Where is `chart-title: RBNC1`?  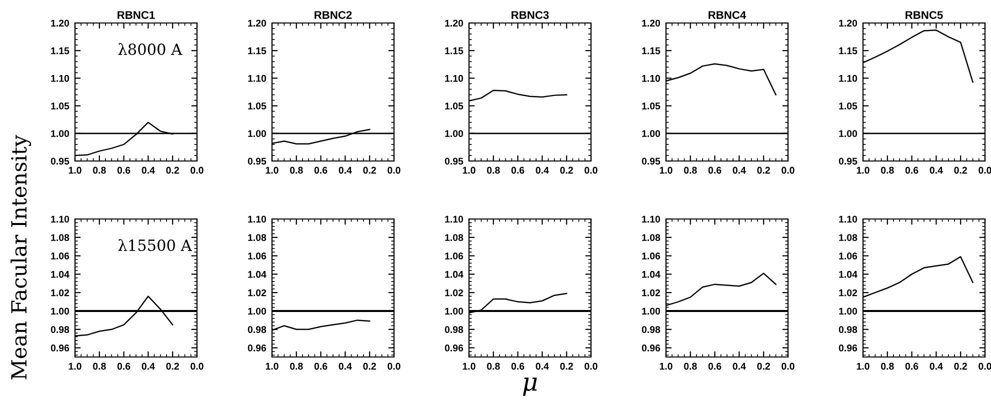
chart-title: RBNC1 is located at coordinates (136, 15).